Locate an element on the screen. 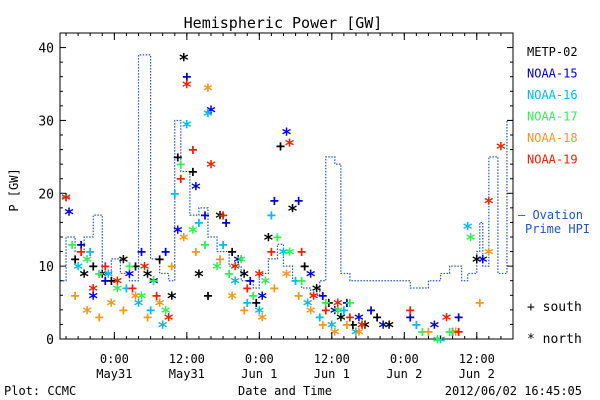  x-tick-label-date: May31 is located at coordinates (114, 374).